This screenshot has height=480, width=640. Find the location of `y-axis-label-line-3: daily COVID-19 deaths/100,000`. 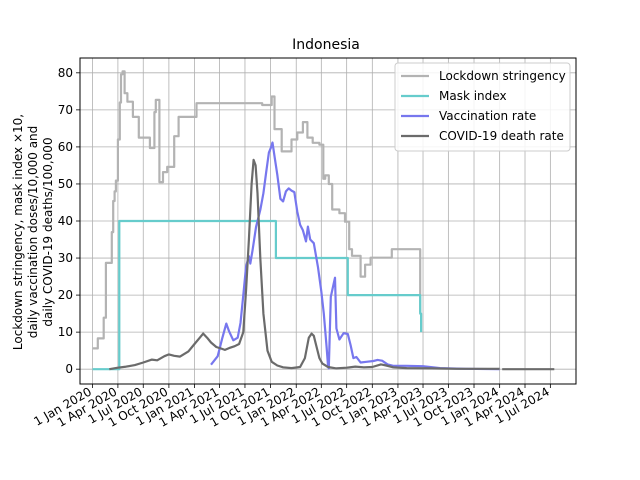

y-axis-label-line-3: daily COVID-19 deaths/100,000 is located at coordinates (48, 231).